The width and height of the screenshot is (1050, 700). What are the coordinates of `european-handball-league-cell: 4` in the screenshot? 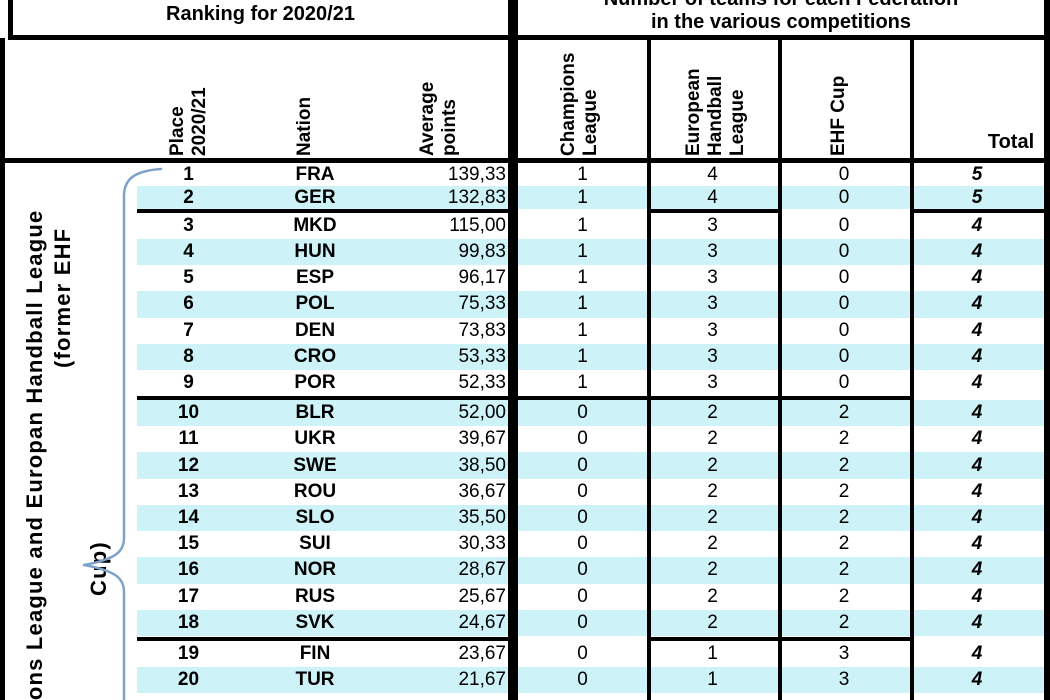 It's located at (712, 174).